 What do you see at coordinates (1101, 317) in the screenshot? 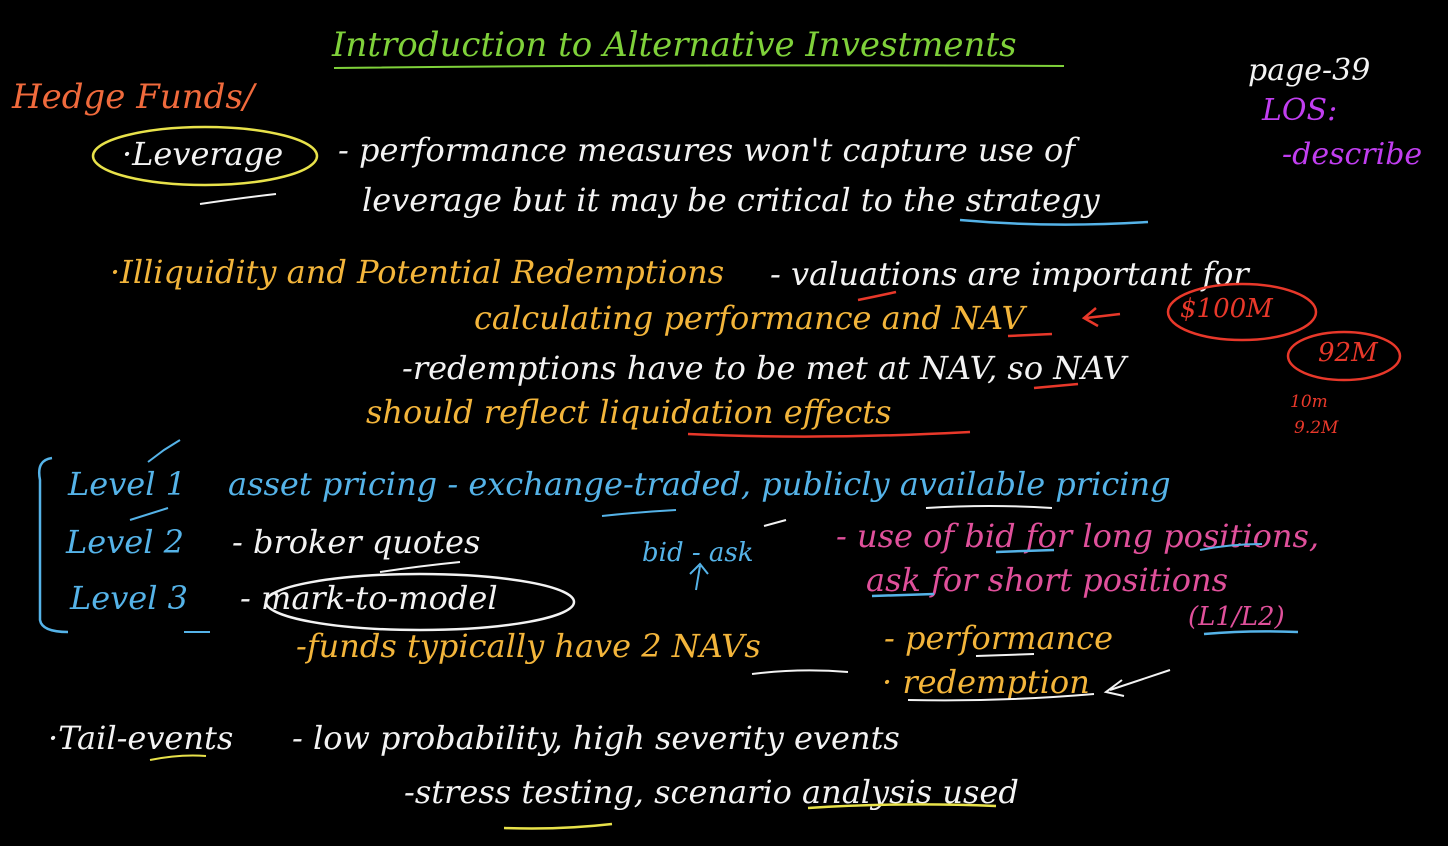
I see `nav-arrow` at bounding box center [1101, 317].